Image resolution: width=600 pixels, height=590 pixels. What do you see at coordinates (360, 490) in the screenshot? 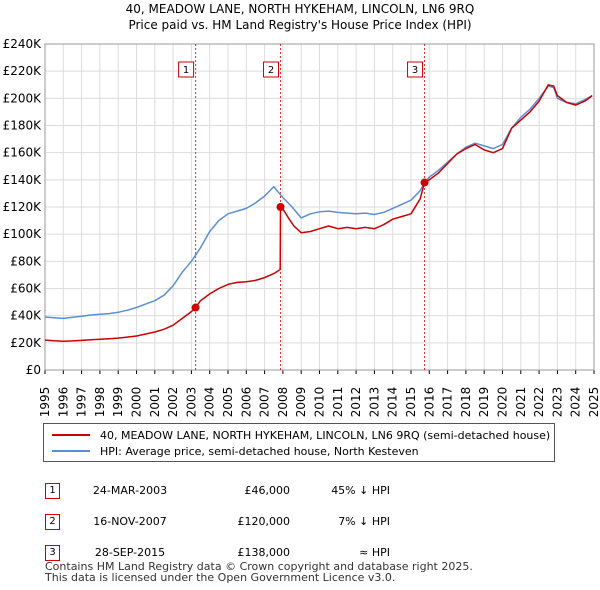
I see `sale-hpi-relation: 45% ↓ HPI` at bounding box center [360, 490].